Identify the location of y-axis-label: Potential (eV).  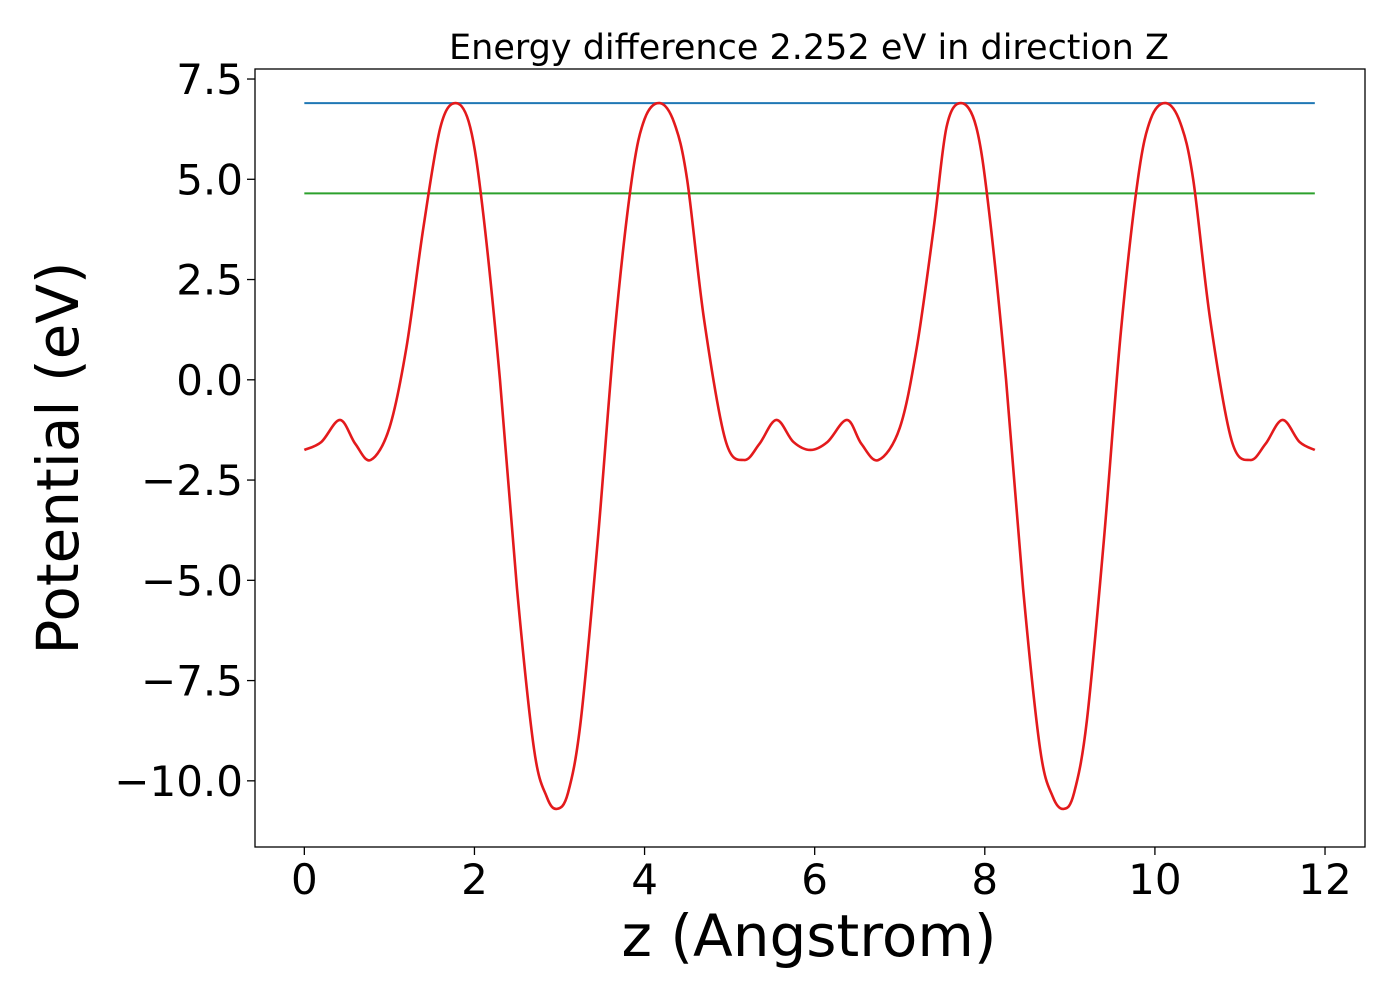
(58, 457).